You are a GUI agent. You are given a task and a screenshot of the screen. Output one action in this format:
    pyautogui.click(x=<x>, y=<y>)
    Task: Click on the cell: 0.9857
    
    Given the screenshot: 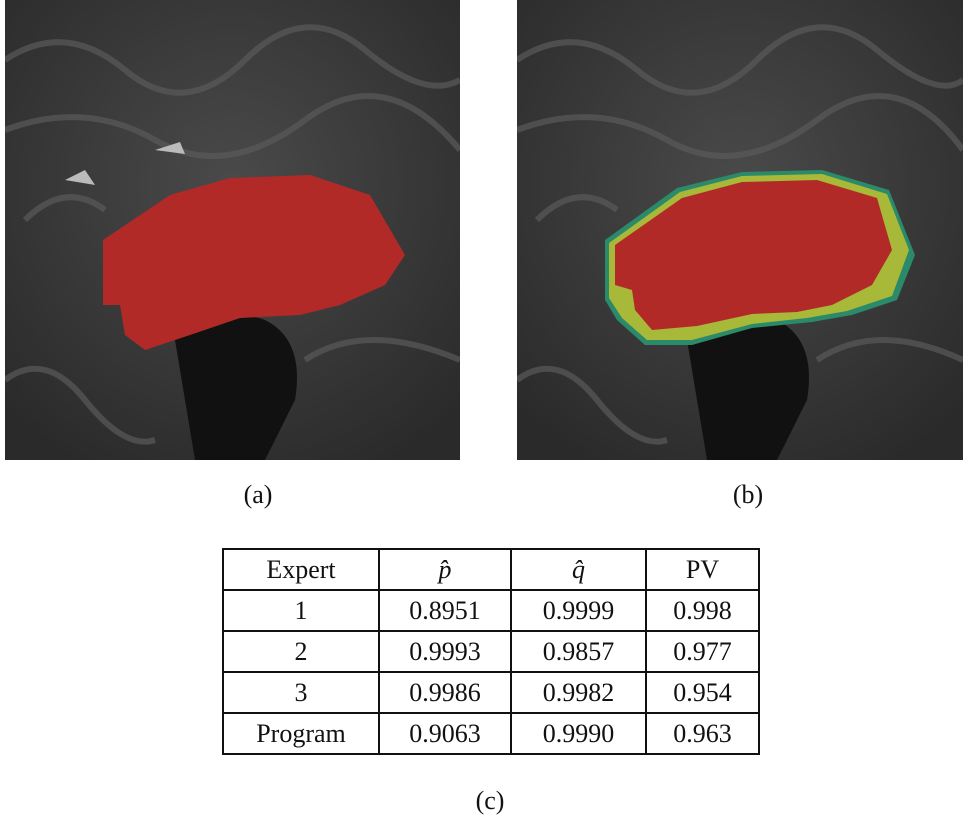 What is the action you would take?
    pyautogui.click(x=578, y=651)
    